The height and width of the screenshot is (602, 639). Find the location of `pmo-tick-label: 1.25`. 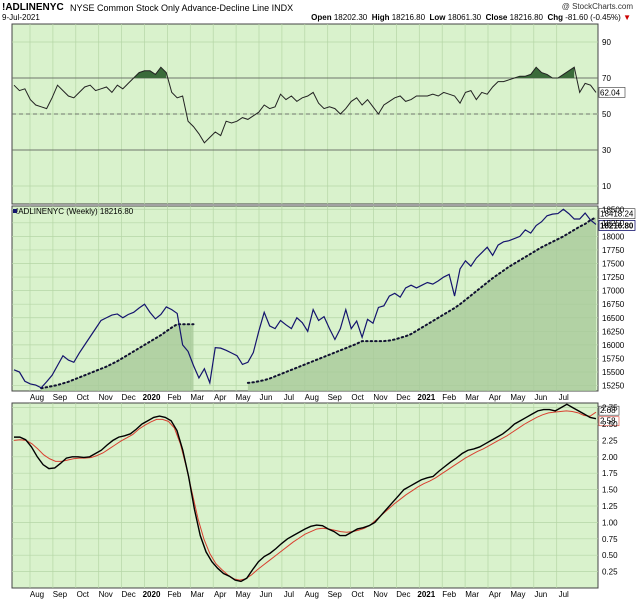

pmo-tick-label: 1.25 is located at coordinates (610, 506).